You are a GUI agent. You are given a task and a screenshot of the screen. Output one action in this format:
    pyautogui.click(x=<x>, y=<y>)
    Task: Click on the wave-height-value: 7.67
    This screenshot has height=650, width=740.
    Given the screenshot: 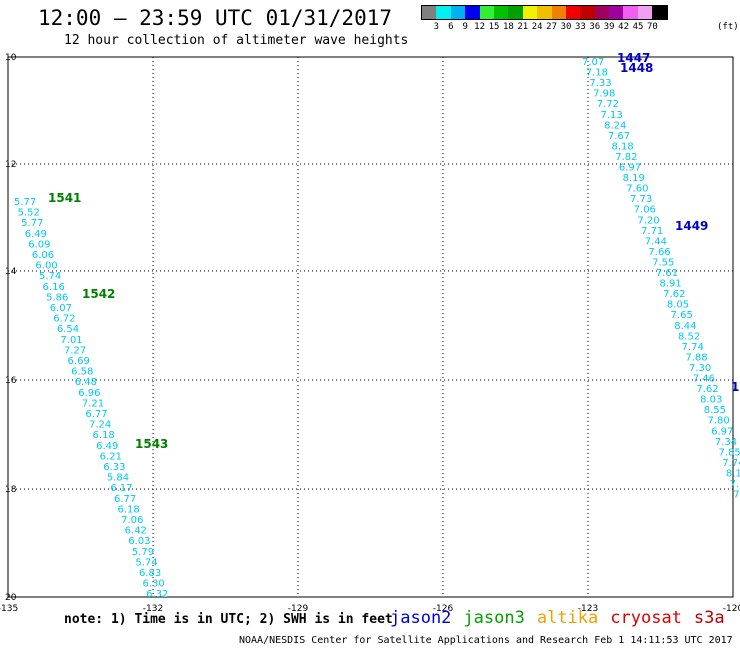 What is the action you would take?
    pyautogui.click(x=619, y=136)
    